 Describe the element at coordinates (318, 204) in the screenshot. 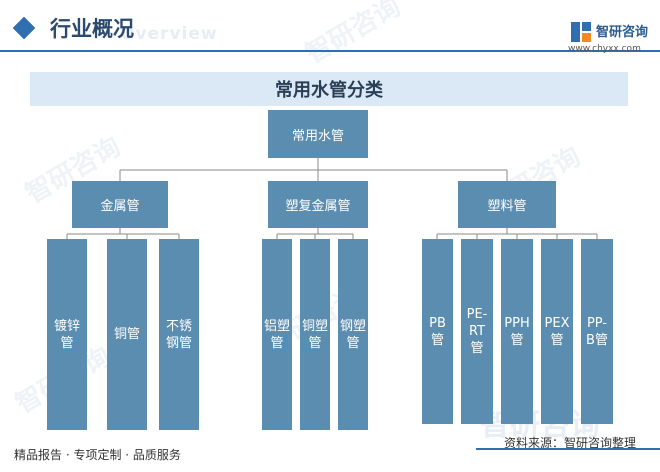

I see `category-node-composite: 塑复金属管` at that location.